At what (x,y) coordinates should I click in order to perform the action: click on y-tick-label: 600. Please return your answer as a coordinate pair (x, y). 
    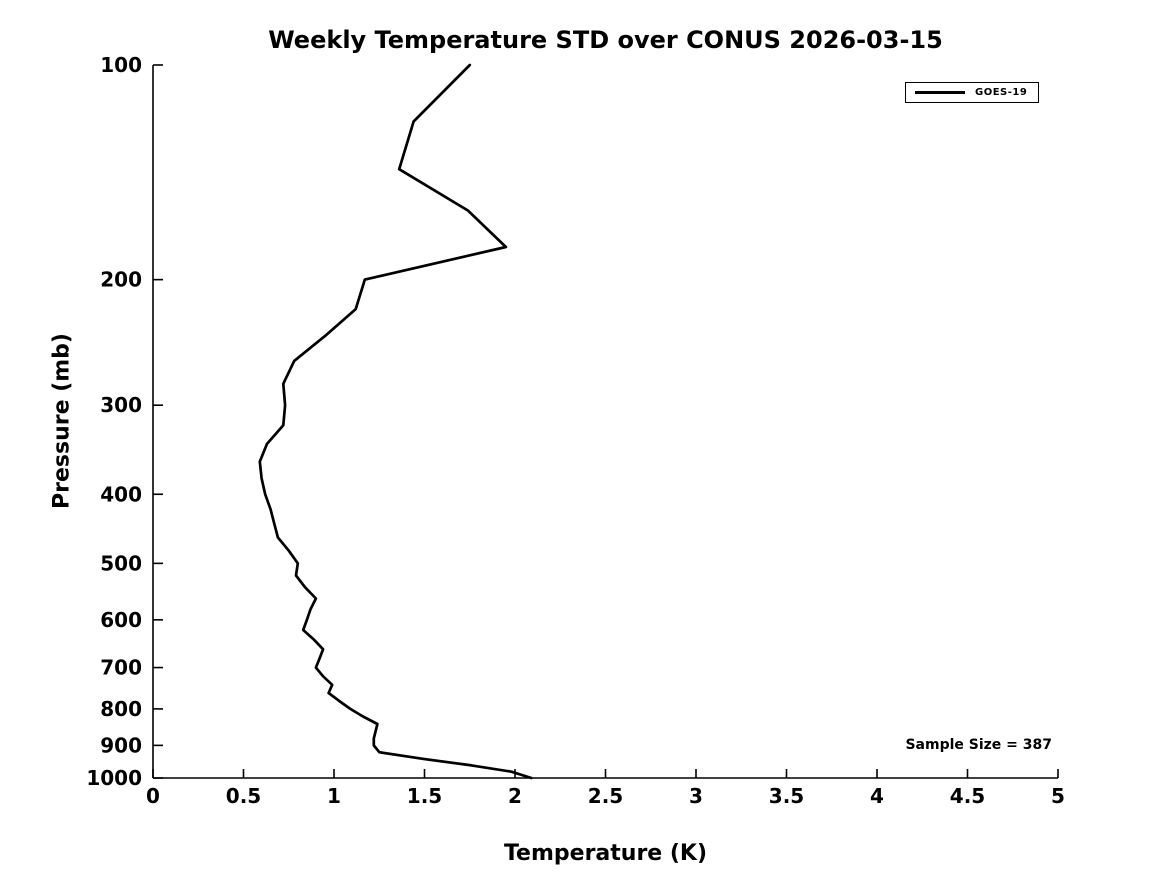
    Looking at the image, I should click on (121, 620).